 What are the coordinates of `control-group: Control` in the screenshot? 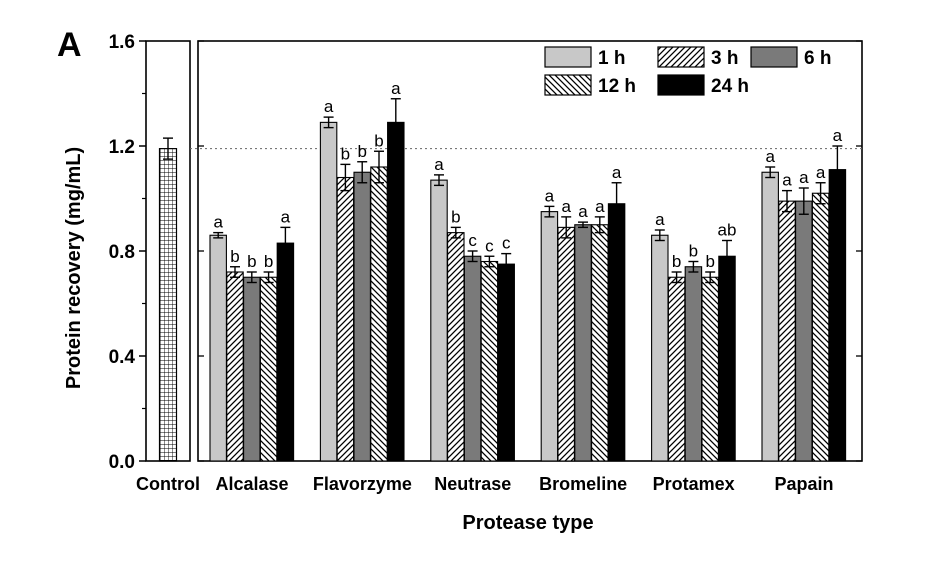 It's located at (168, 315).